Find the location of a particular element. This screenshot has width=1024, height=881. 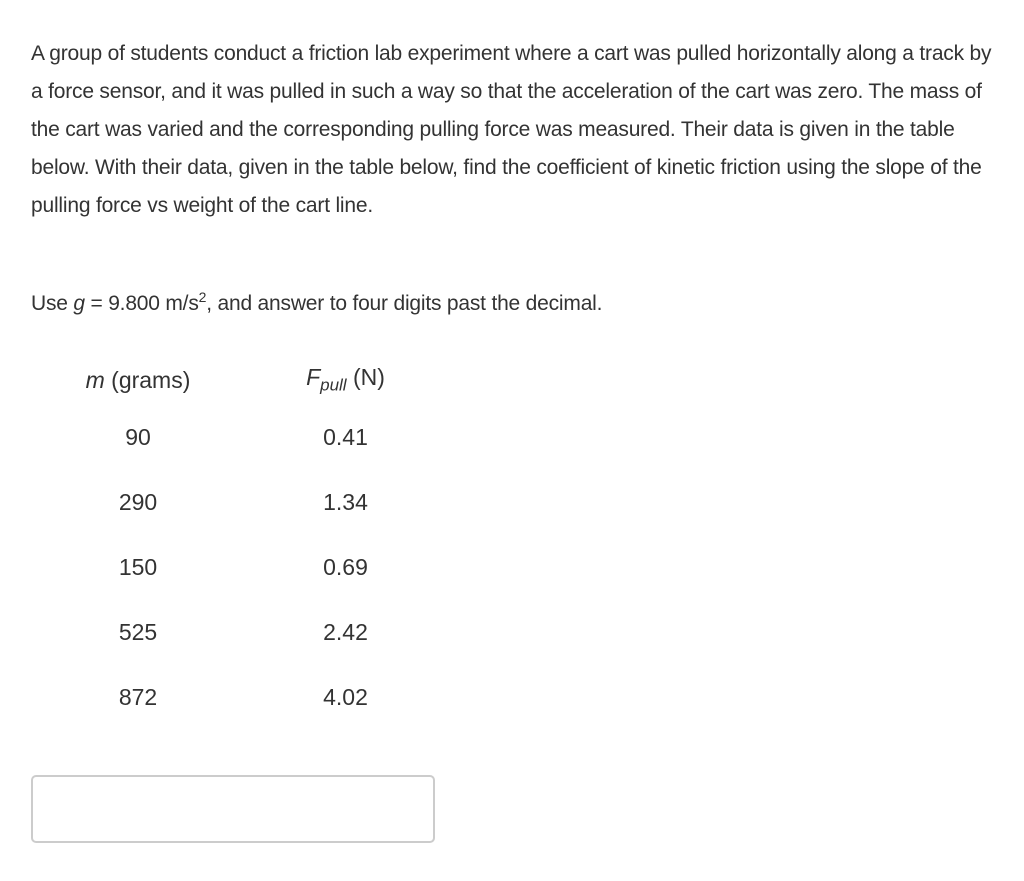

force-symbol: F is located at coordinates (313, 377).